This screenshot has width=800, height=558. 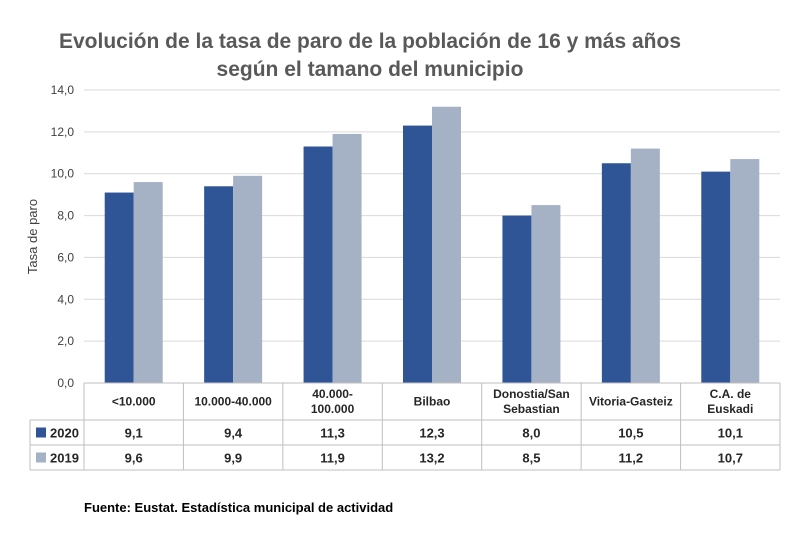 What do you see at coordinates (134, 458) in the screenshot?
I see `data-label-2019: 9,6` at bounding box center [134, 458].